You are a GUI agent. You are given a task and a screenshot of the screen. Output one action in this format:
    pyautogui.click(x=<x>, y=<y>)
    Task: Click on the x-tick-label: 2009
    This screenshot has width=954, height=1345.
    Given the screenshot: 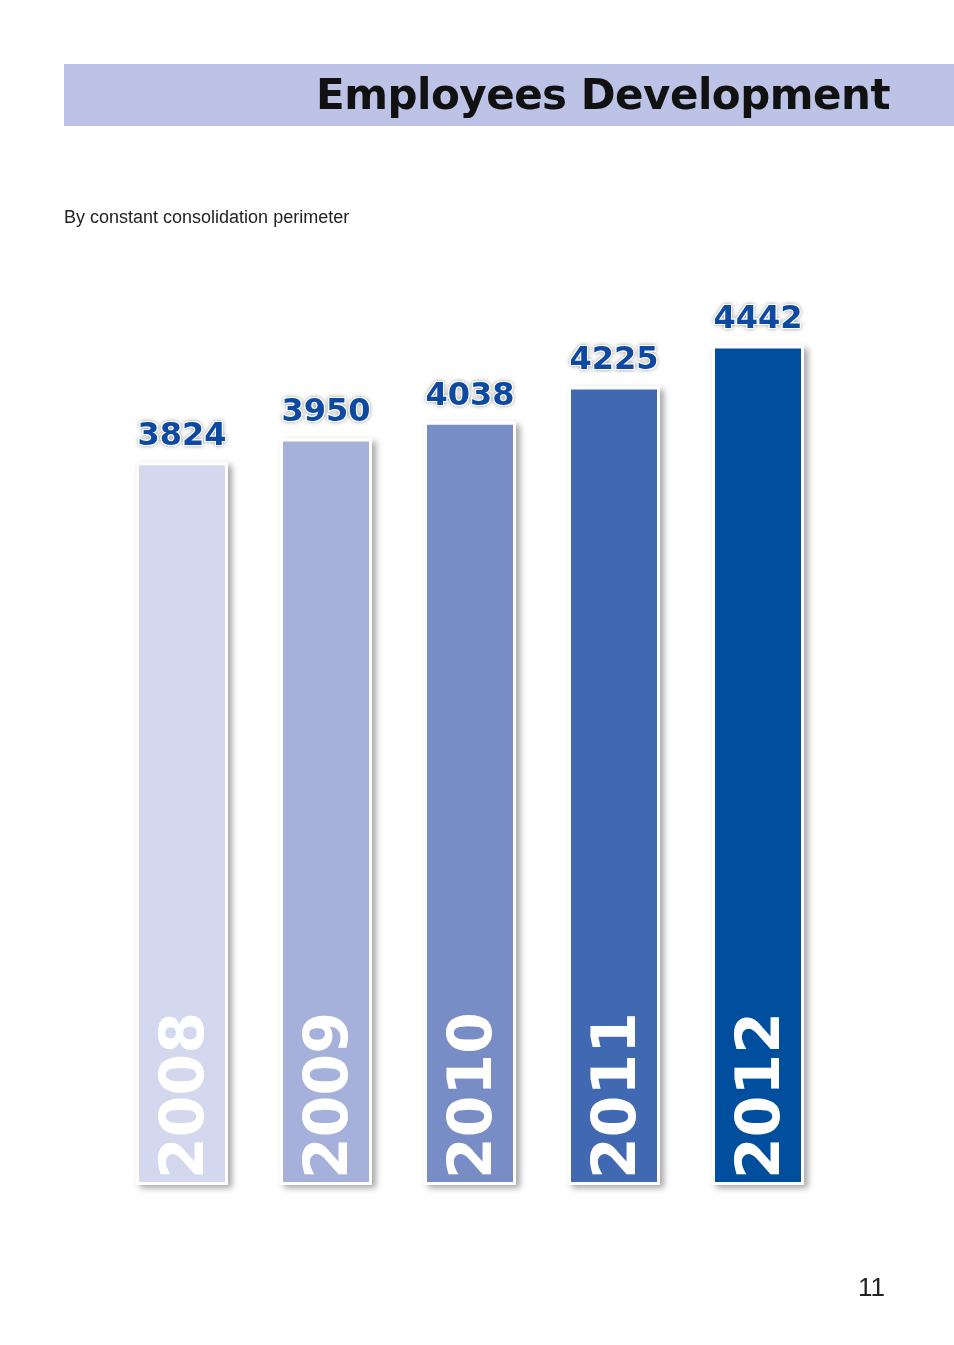 What is the action you would take?
    pyautogui.click(x=326, y=1095)
    